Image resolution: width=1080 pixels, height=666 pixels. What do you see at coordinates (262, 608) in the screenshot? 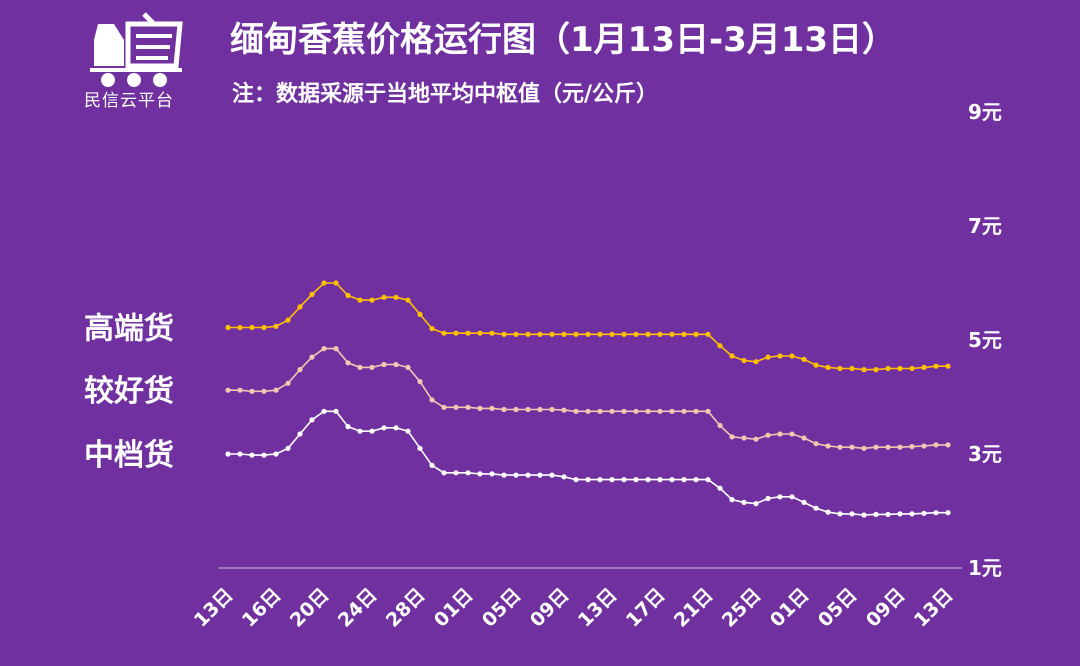
I see `x-tick-label: 16日` at bounding box center [262, 608].